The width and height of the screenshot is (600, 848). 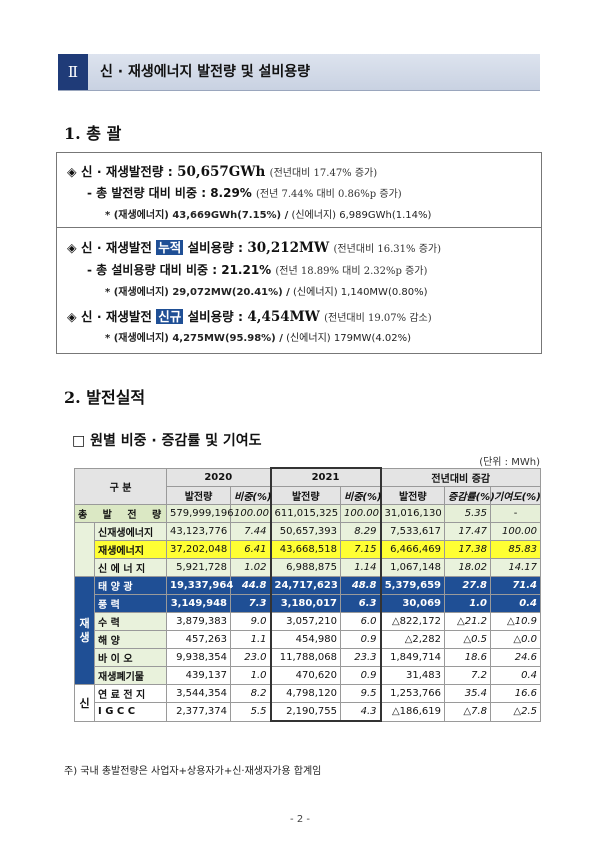 I want to click on row-label: 신재생에너지, so click(x=130, y=531).